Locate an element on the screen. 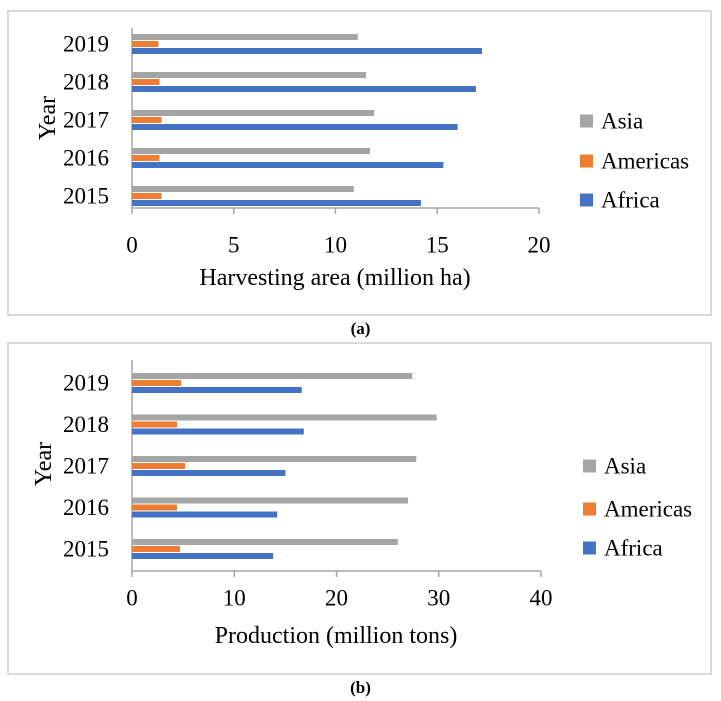 Image resolution: width=721 pixels, height=701 pixels. caption-a: (a) is located at coordinates (360, 328).